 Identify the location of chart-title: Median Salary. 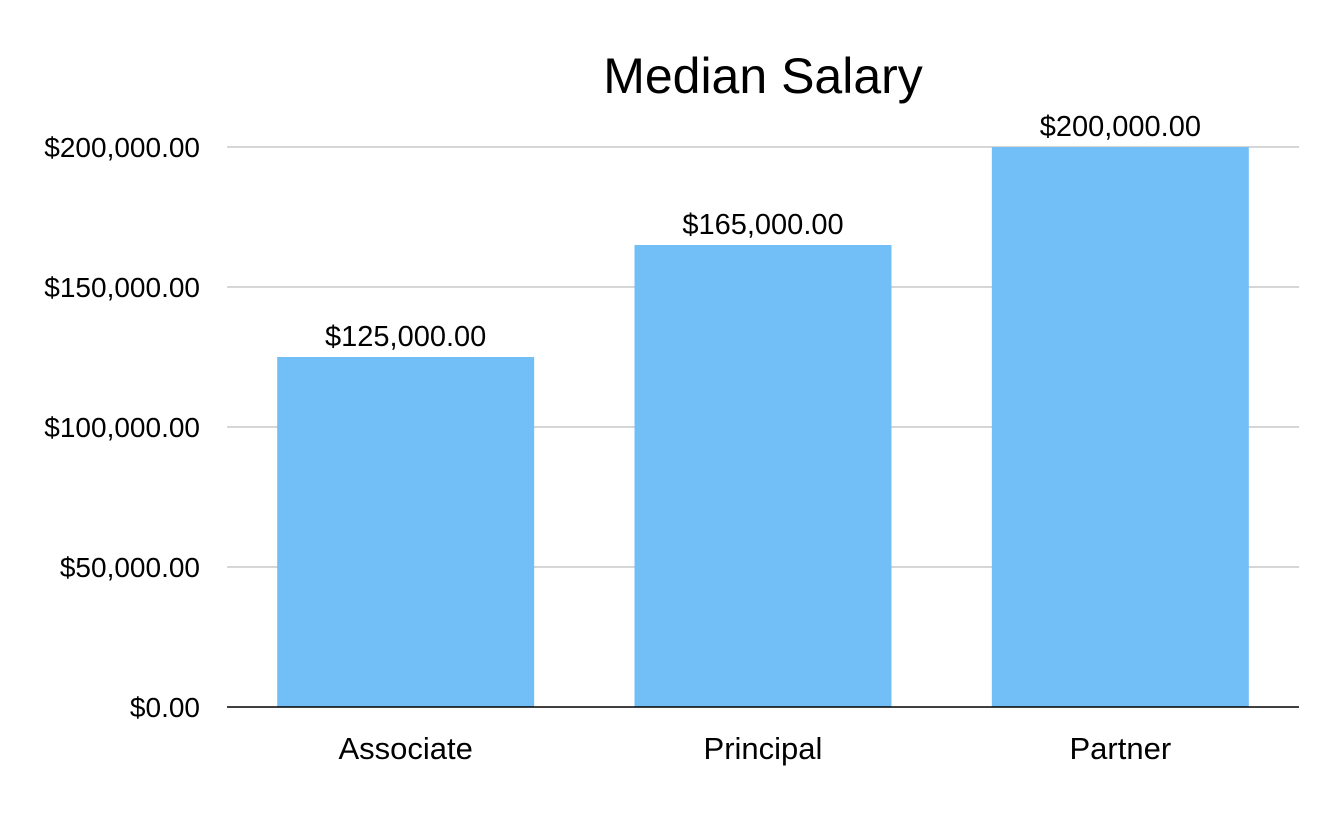
(763, 76).